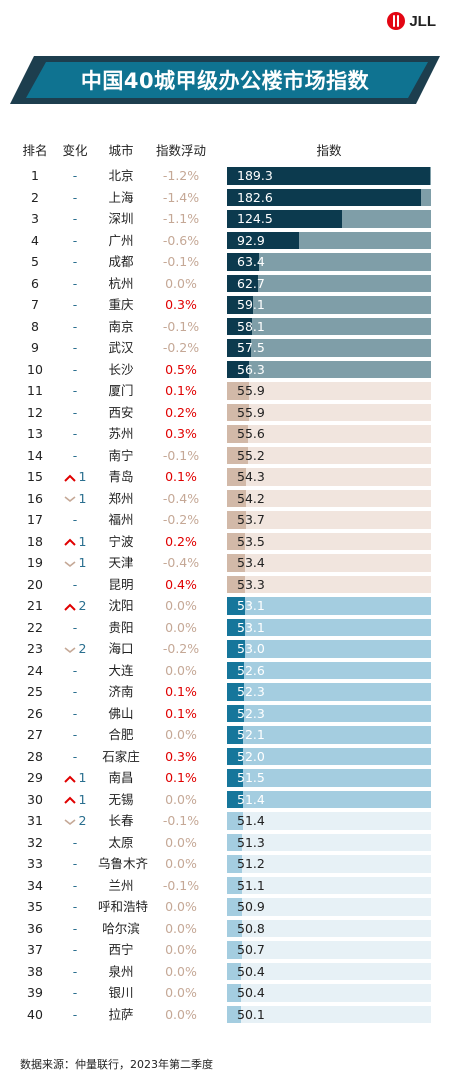 The image size is (450, 1090). Describe the element at coordinates (329, 907) in the screenshot. I see `bar-track: 50.9` at that location.